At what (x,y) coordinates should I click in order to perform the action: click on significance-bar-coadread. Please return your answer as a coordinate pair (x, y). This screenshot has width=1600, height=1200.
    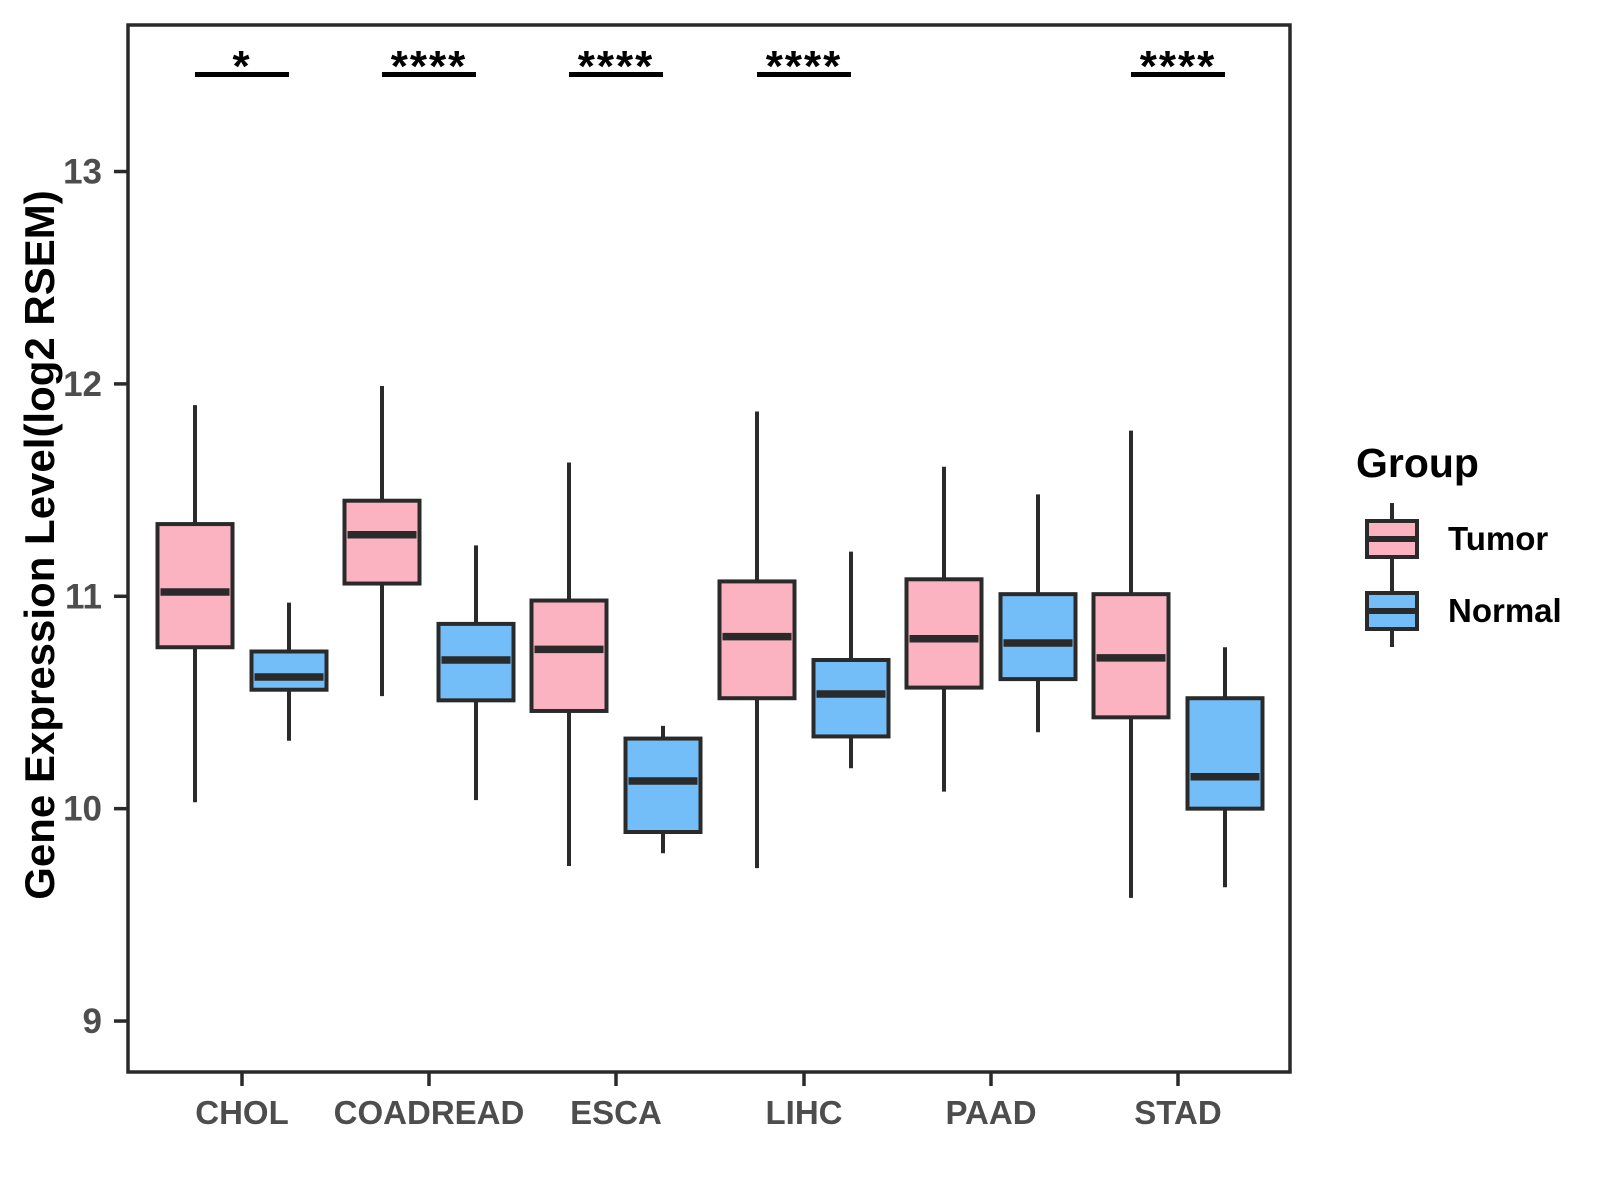
    Looking at the image, I should click on (429, 74).